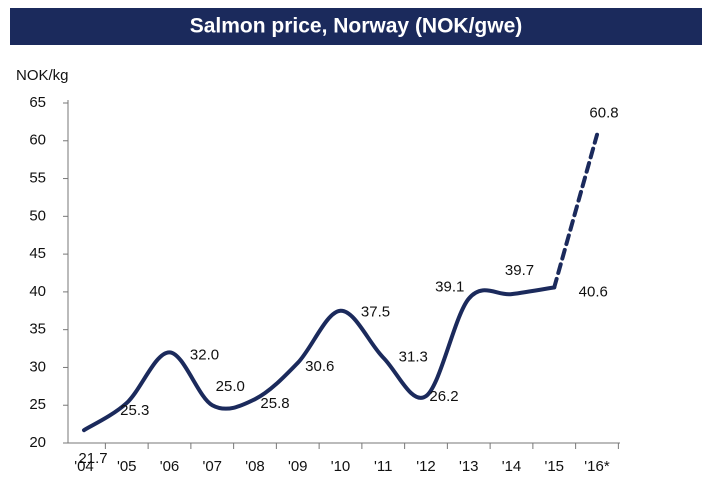  I want to click on data-label: 21.7, so click(92, 458).